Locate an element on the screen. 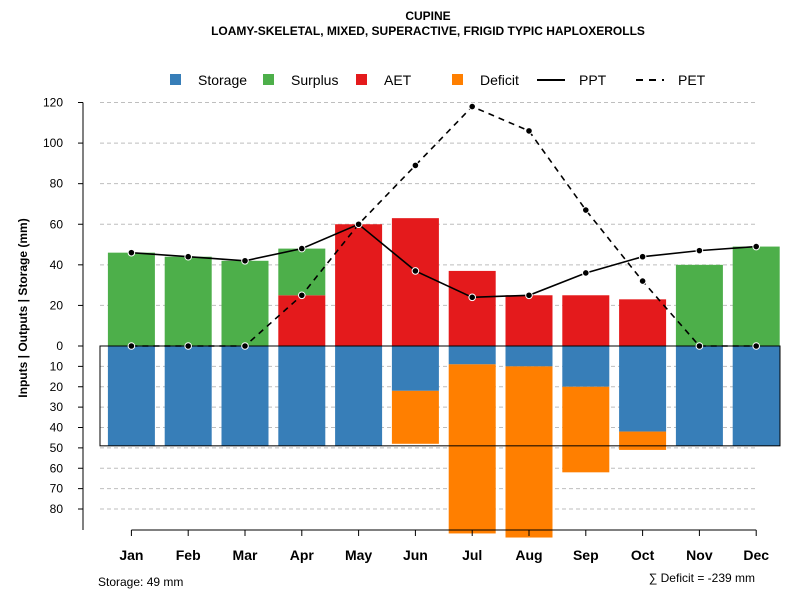  legend-swatch-surplus is located at coordinates (268, 79).